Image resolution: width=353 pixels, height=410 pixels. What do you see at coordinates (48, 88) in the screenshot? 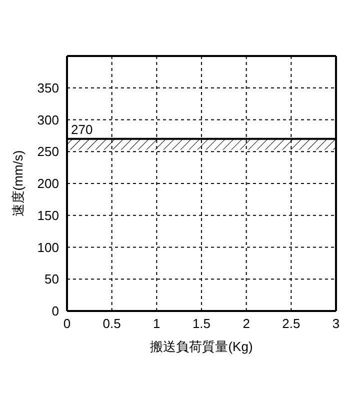
I see `y-tick-label: 350` at bounding box center [48, 88].